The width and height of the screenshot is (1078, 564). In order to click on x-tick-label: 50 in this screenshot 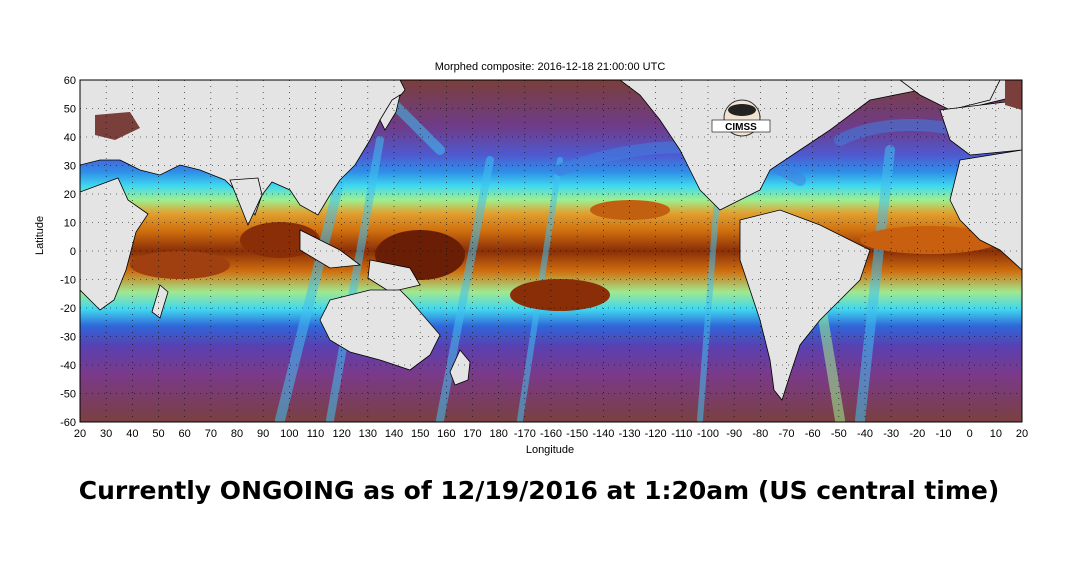, I will do `click(158, 434)`.